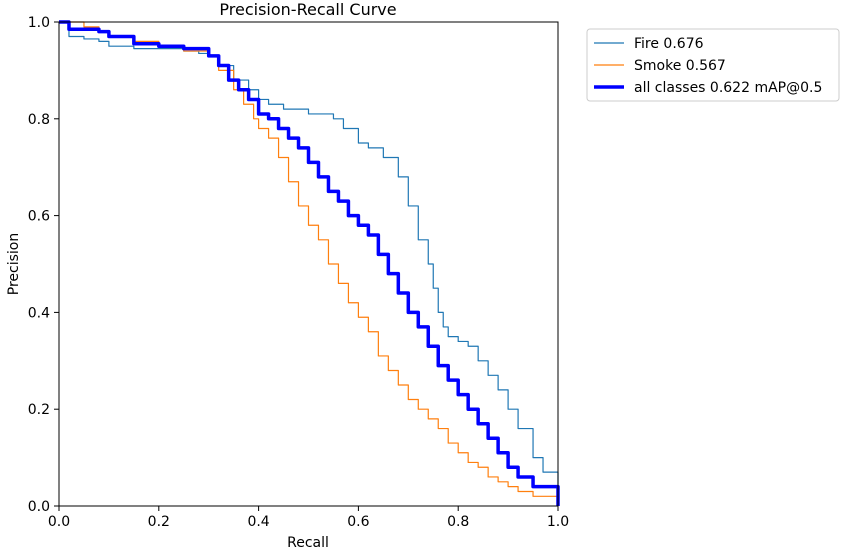 Image resolution: width=847 pixels, height=557 pixels. Describe the element at coordinates (59, 522) in the screenshot. I see `x-tick-label-0: 0.0` at that location.